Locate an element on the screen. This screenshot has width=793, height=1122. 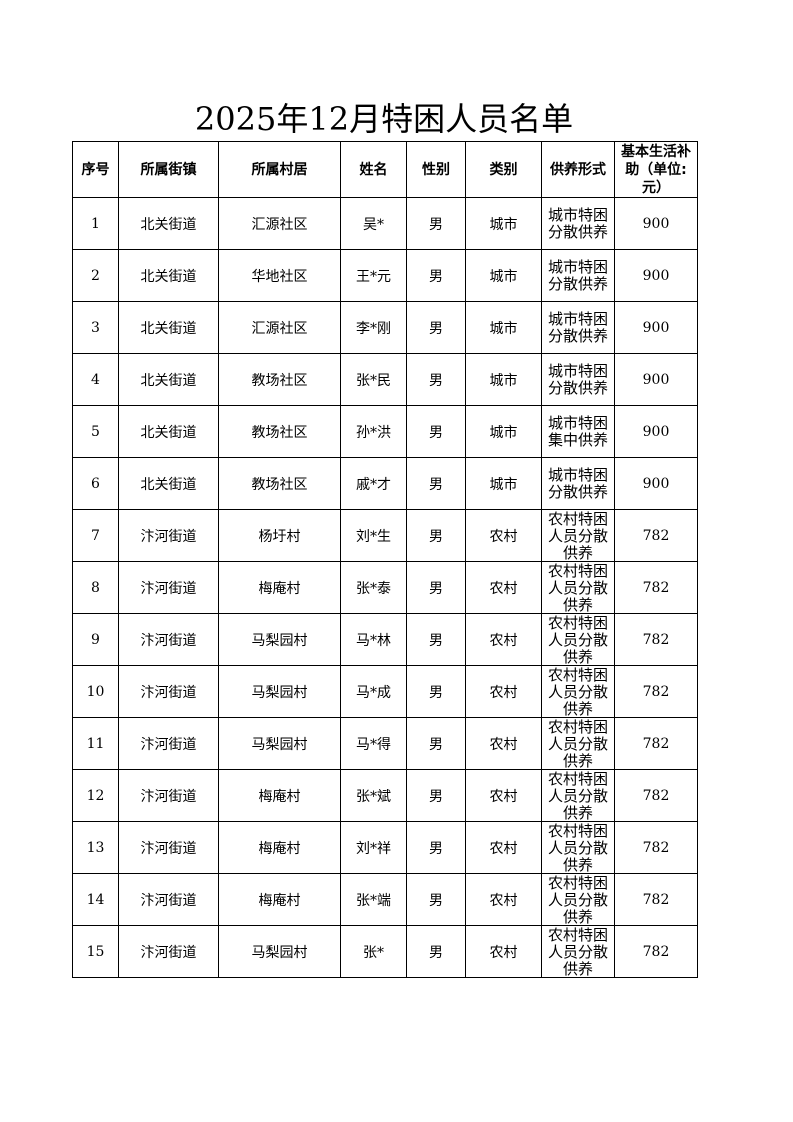
col-name-cell: 戚*才 is located at coordinates (373, 483).